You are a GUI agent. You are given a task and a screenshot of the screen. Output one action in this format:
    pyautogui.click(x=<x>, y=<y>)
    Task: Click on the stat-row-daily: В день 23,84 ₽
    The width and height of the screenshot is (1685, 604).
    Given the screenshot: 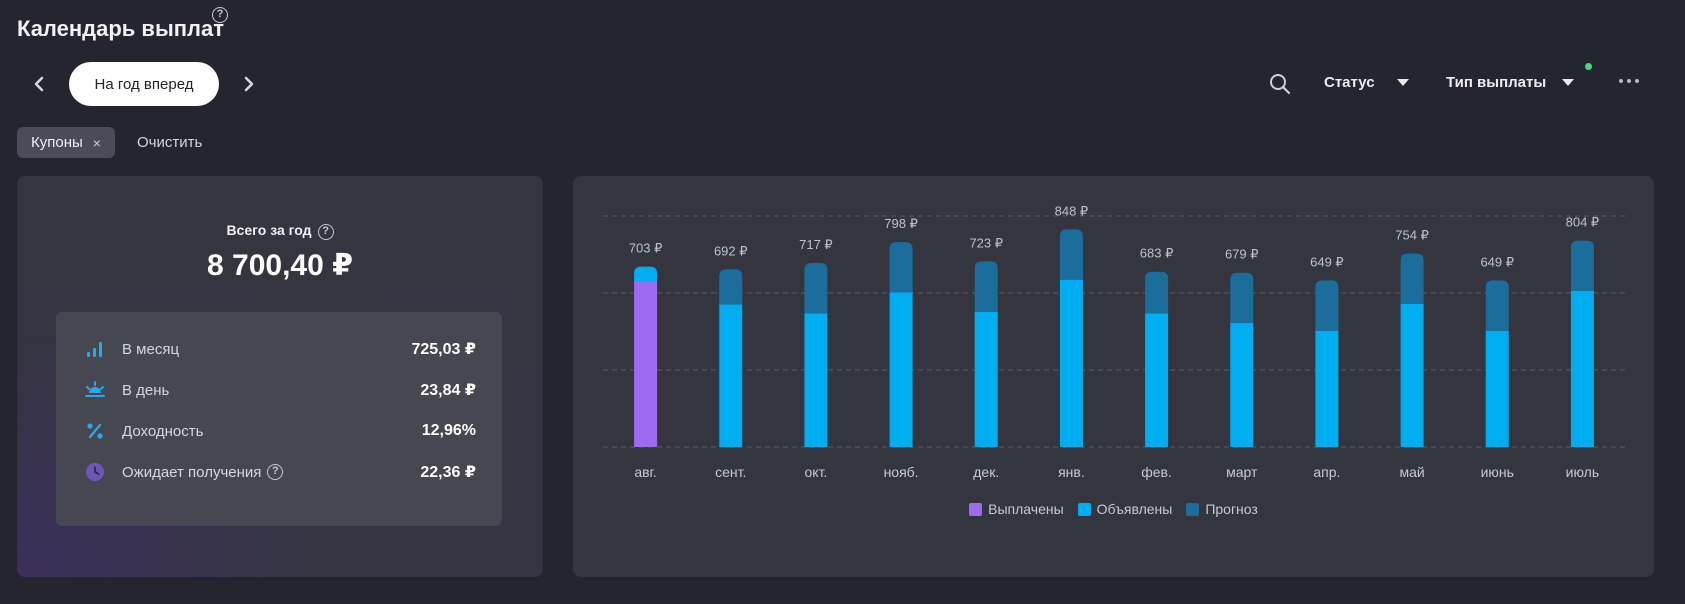 What is the action you would take?
    pyautogui.click(x=280, y=390)
    